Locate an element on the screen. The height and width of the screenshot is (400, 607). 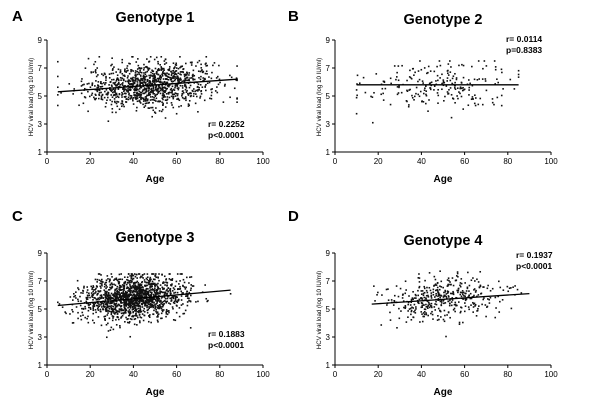
y-tick-label: 3 is located at coordinates (328, 124).